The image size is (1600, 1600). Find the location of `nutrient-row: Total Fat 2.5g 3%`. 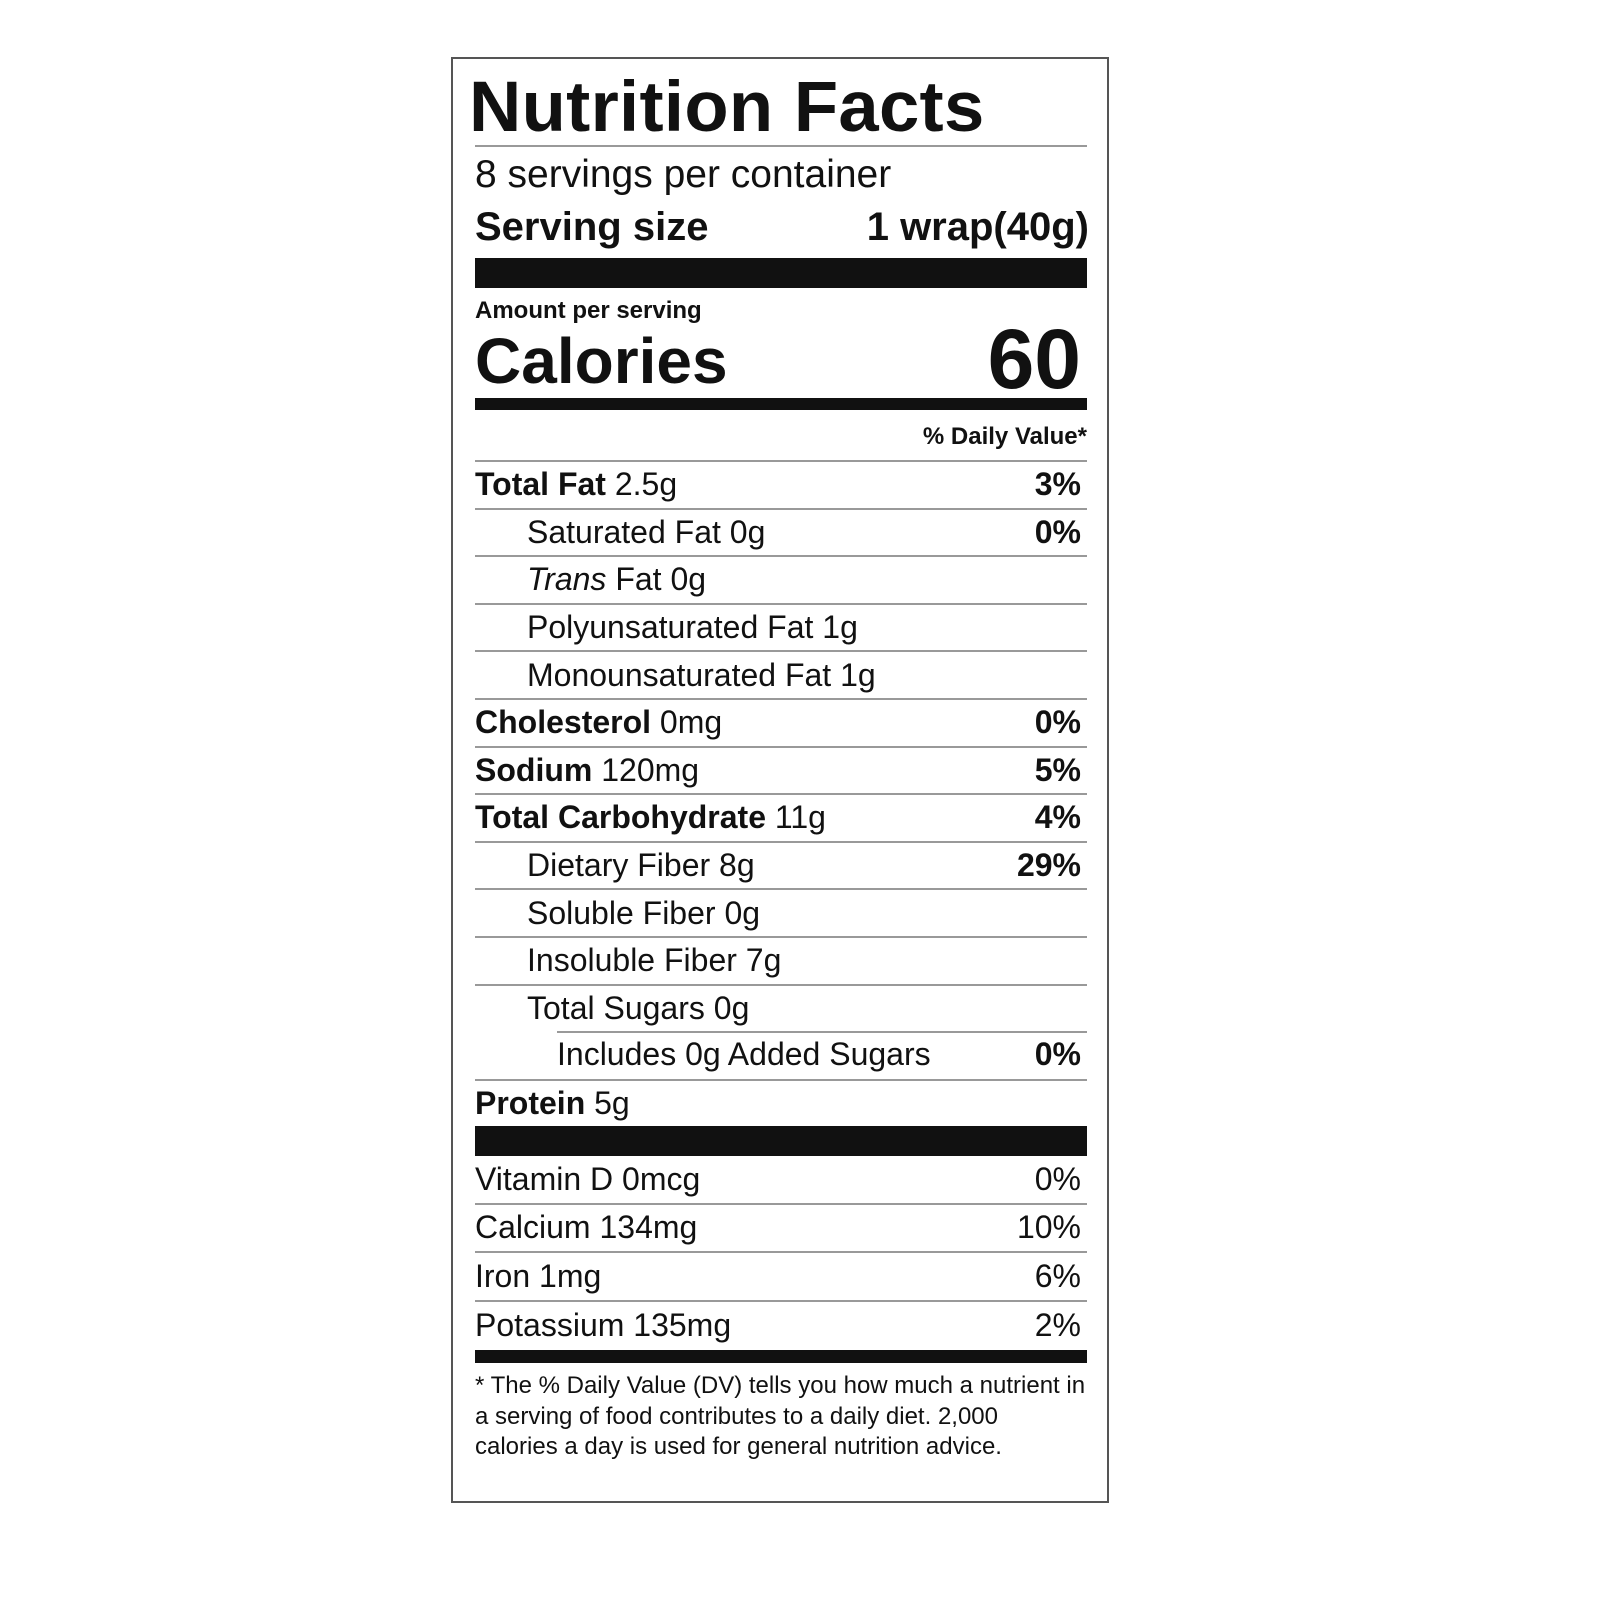

nutrient-row: Total Fat 2.5g 3% is located at coordinates (781, 484).